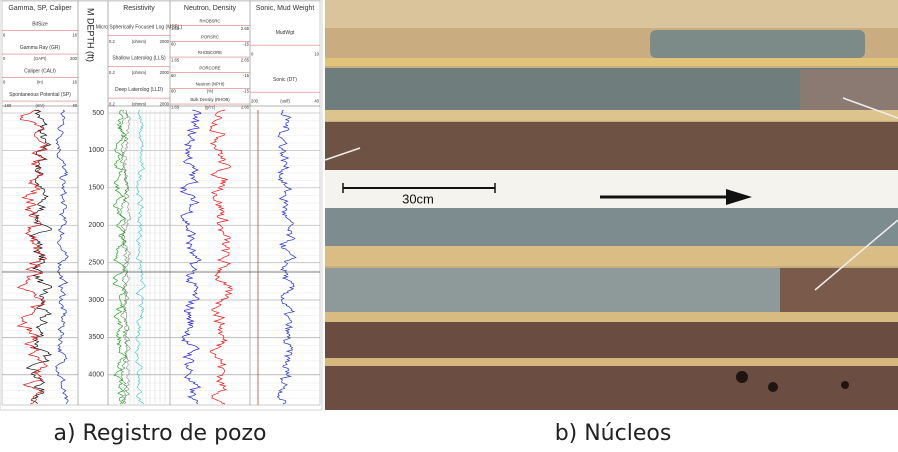  Describe the element at coordinates (210, 83) in the screenshot. I see `curve-name: Neutron (NPHI)` at that location.